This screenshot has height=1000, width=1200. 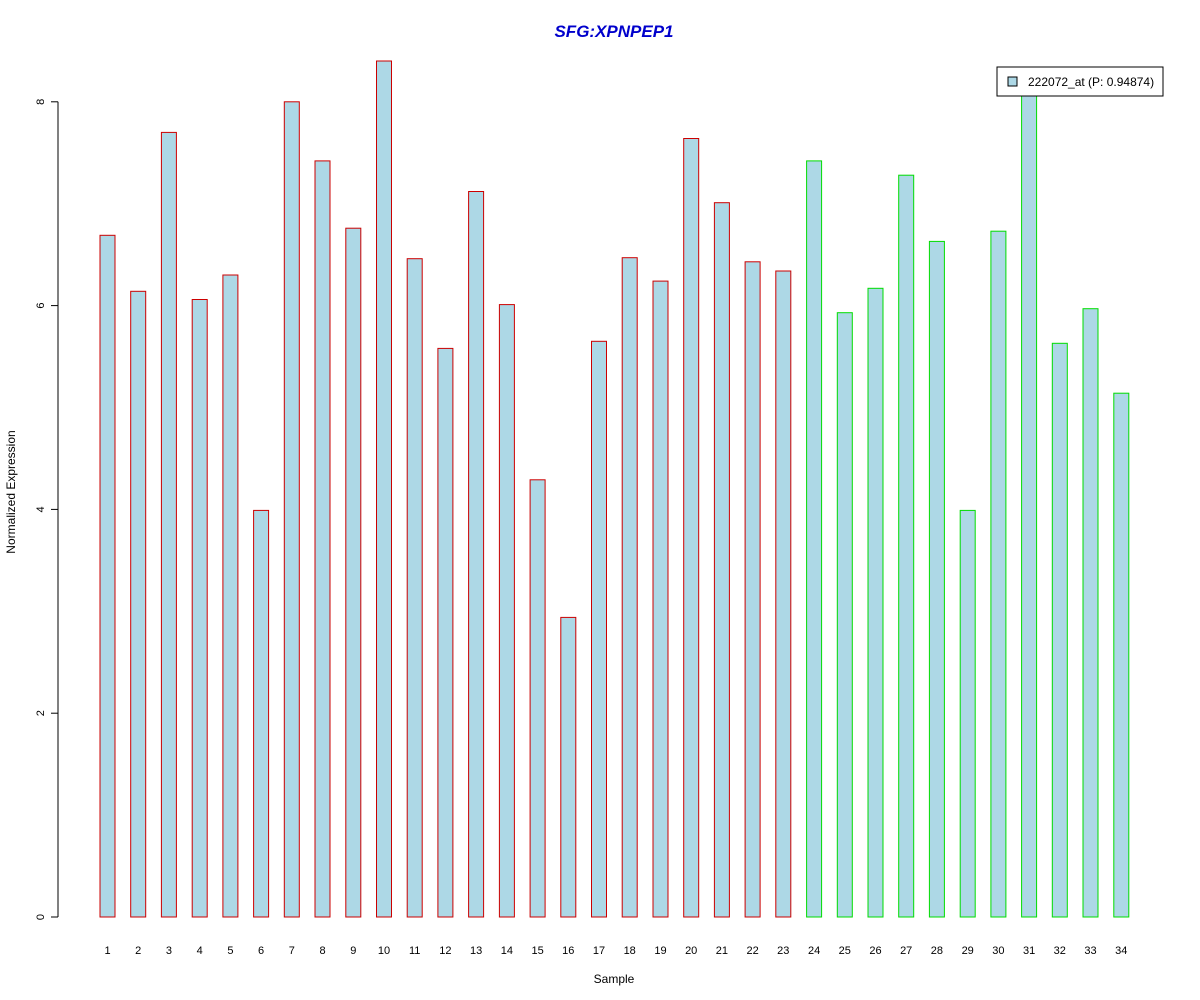 What do you see at coordinates (937, 951) in the screenshot?
I see `x-tick-label: 28` at bounding box center [937, 951].